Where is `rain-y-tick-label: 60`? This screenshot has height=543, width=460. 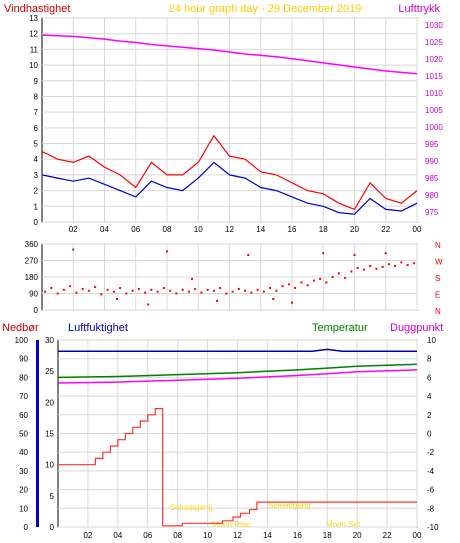
rain-y-tick-label: 60 is located at coordinates (23, 415).